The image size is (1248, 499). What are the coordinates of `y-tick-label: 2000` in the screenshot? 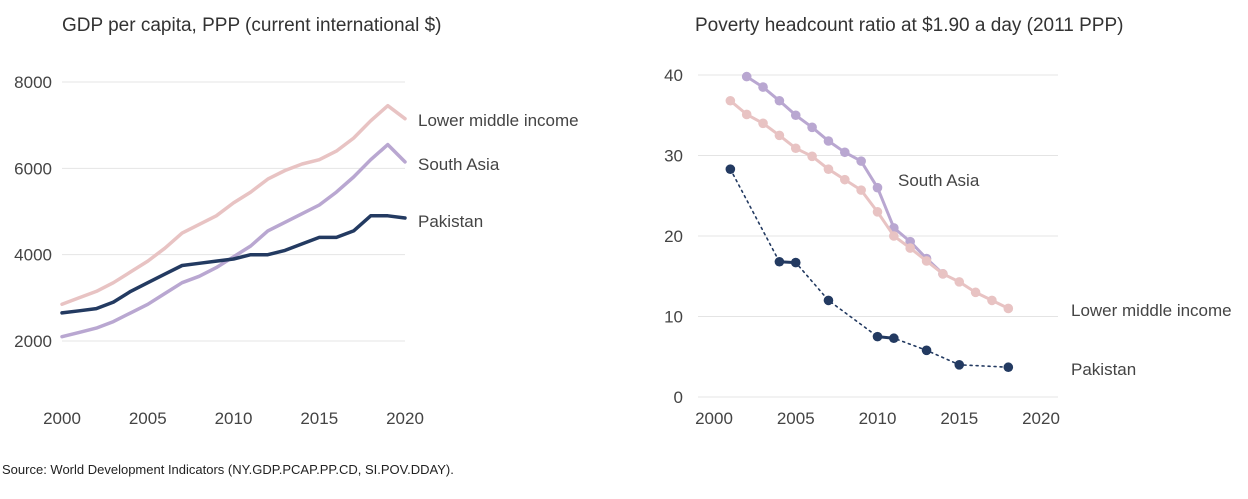 It's located at (33, 341).